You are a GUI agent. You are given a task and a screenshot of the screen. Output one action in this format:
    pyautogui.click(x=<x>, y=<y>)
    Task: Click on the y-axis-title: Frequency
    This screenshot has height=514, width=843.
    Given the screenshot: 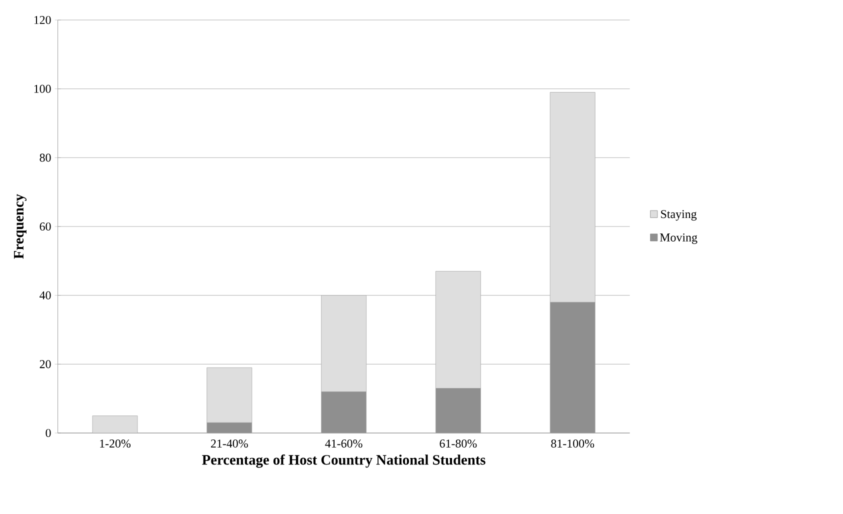 What is the action you would take?
    pyautogui.click(x=20, y=226)
    